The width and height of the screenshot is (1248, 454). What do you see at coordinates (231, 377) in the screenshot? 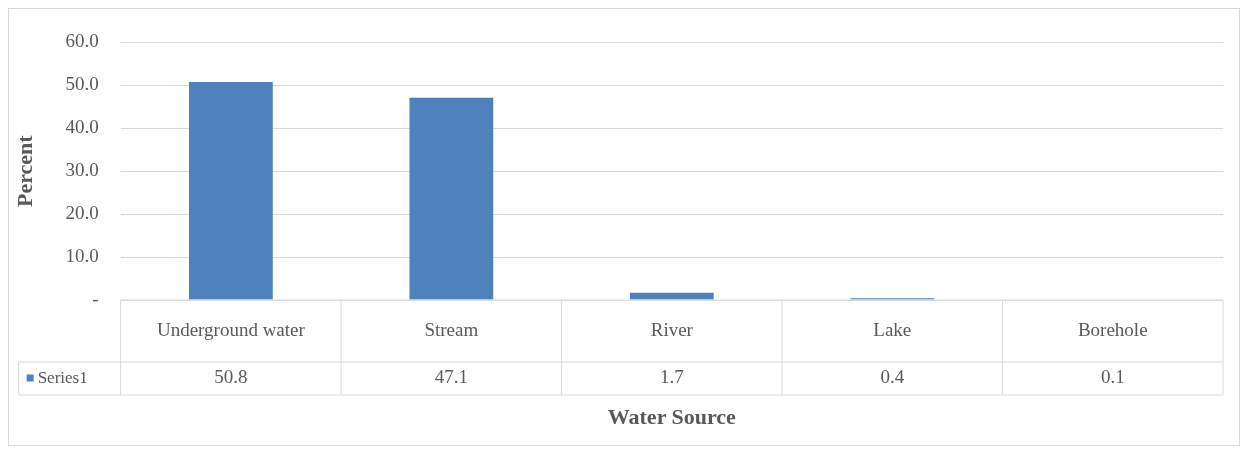
I see `data-label: 50.8` at bounding box center [231, 377].